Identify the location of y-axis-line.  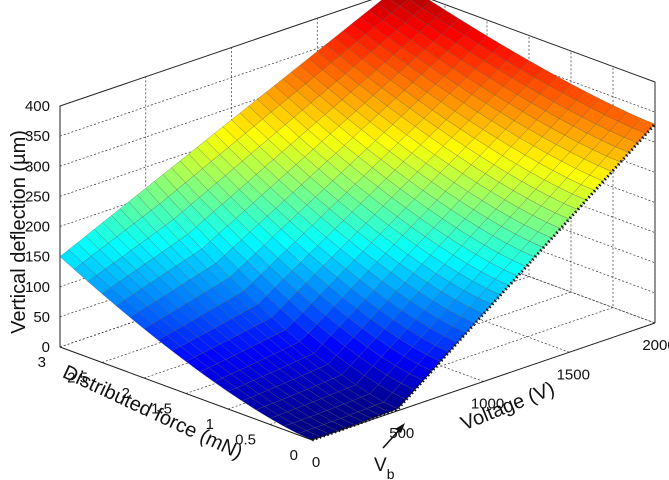
(186, 393).